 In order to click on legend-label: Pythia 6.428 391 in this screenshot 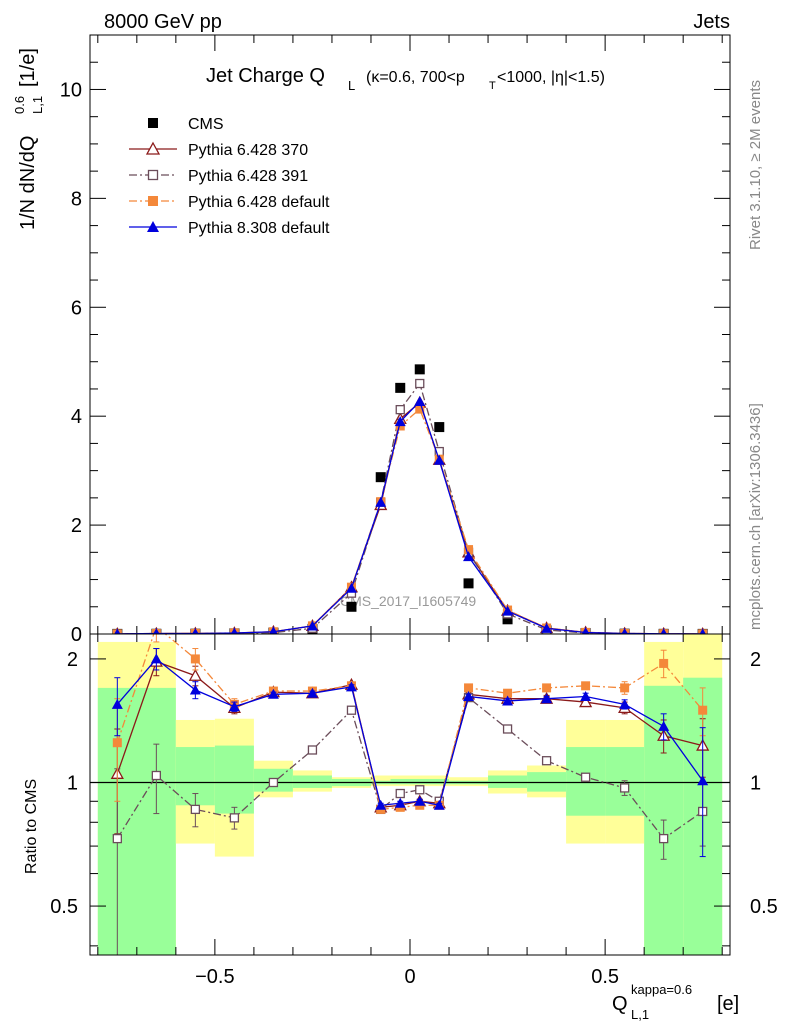, I will do `click(248, 176)`.